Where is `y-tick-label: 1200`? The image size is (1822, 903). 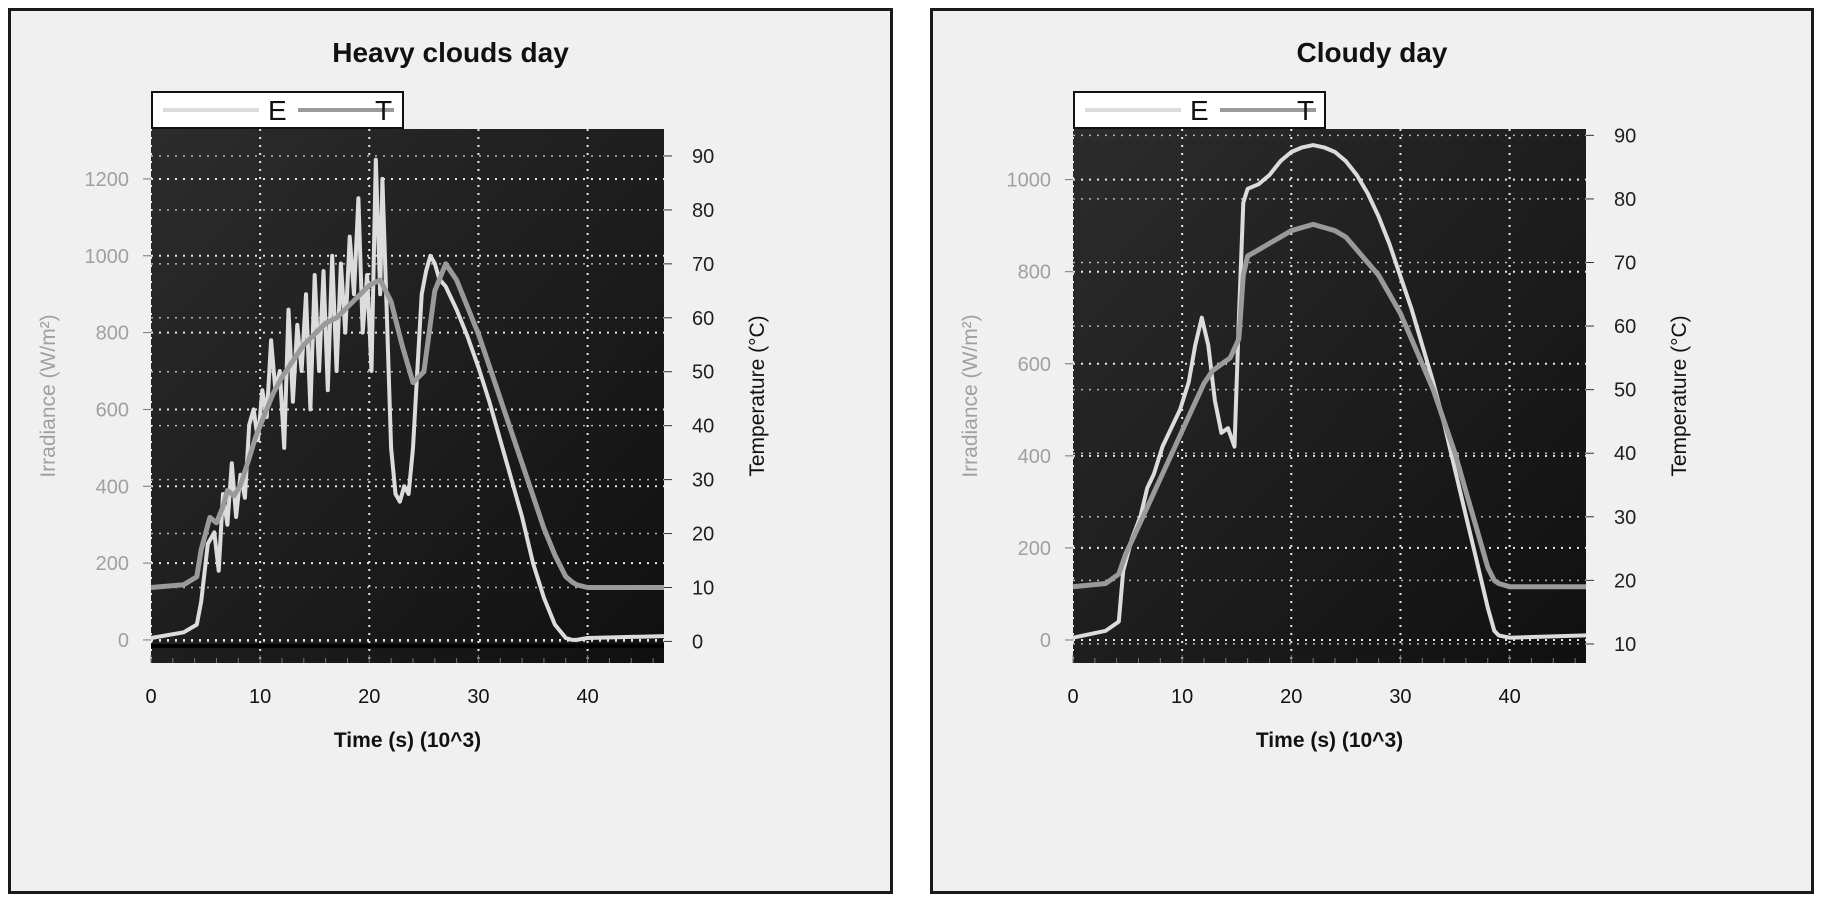 y-tick-label: 1200 is located at coordinates (107, 180).